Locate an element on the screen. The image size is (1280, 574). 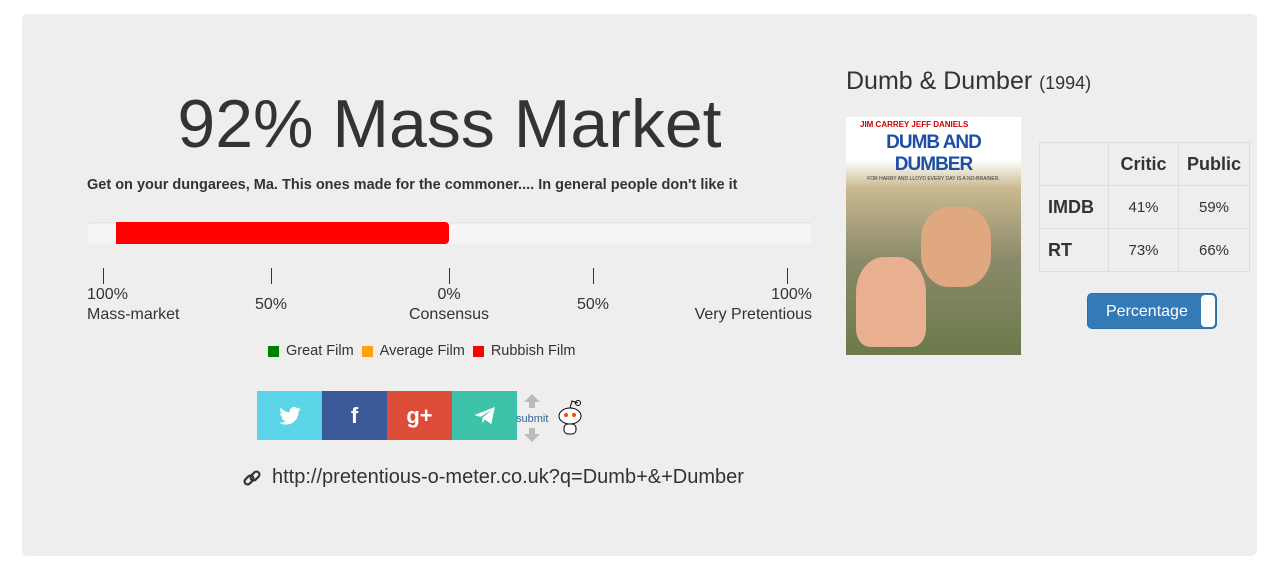
scale-caption: Very Pretentious is located at coordinates (753, 314).